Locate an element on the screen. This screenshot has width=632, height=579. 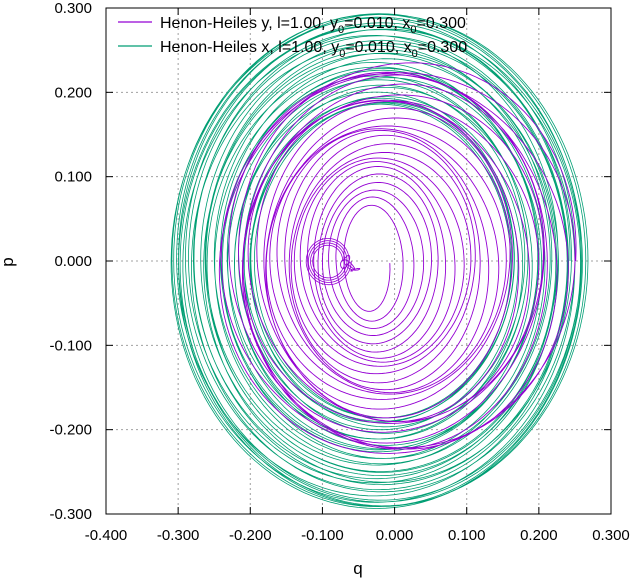
y-tick-label: 0.000 is located at coordinates (73, 261).